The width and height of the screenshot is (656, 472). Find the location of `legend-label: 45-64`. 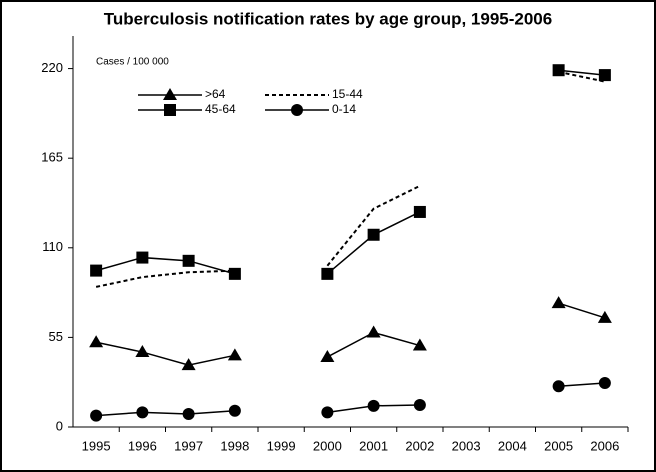

legend-label: 45-64 is located at coordinates (220, 109).